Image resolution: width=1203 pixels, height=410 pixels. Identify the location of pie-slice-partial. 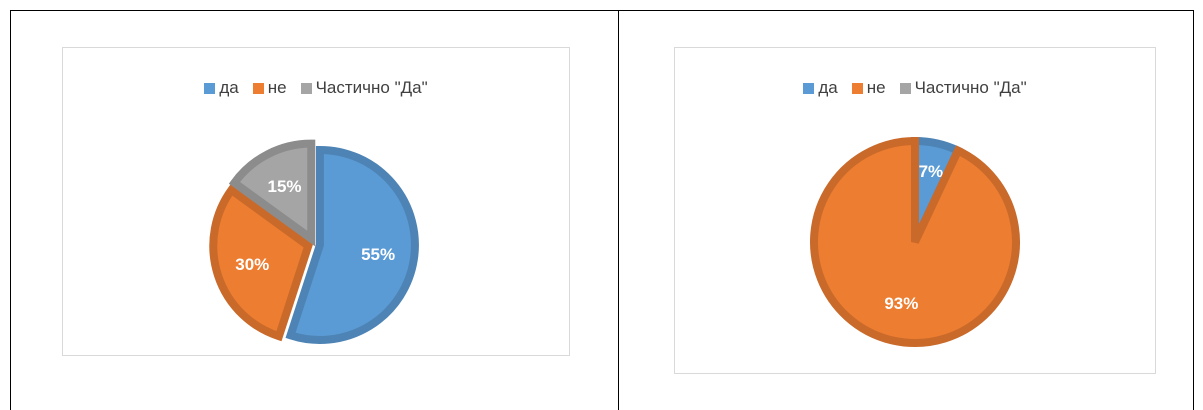
(272, 193).